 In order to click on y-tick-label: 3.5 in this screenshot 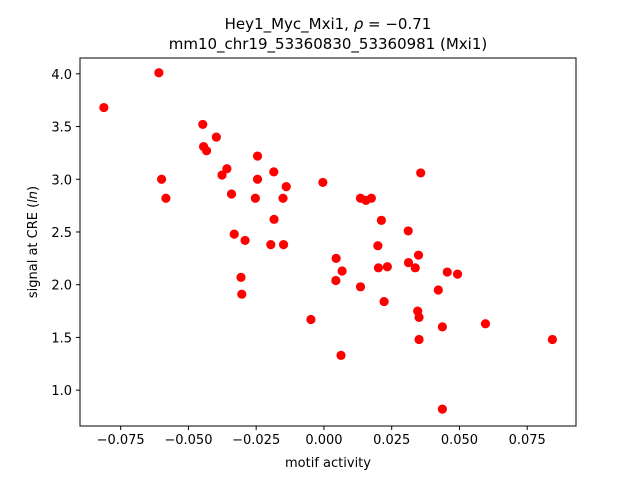, I will do `click(61, 128)`.